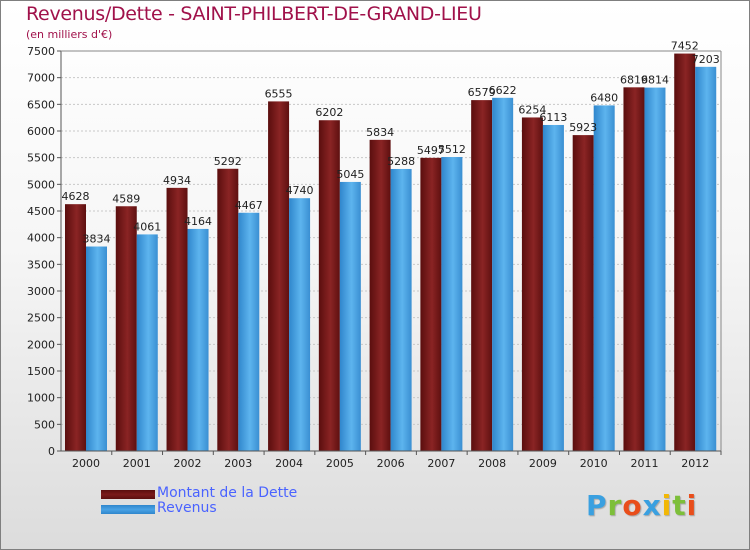 The width and height of the screenshot is (750, 550). What do you see at coordinates (695, 463) in the screenshot?
I see `x-tick-label: 2012` at bounding box center [695, 463].